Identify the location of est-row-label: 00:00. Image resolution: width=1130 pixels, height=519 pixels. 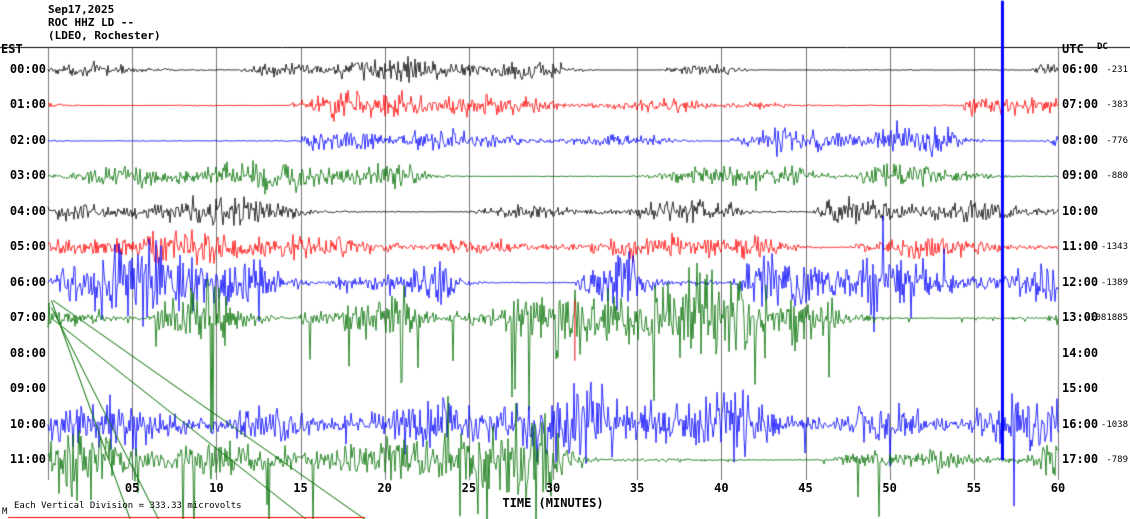
(27, 69).